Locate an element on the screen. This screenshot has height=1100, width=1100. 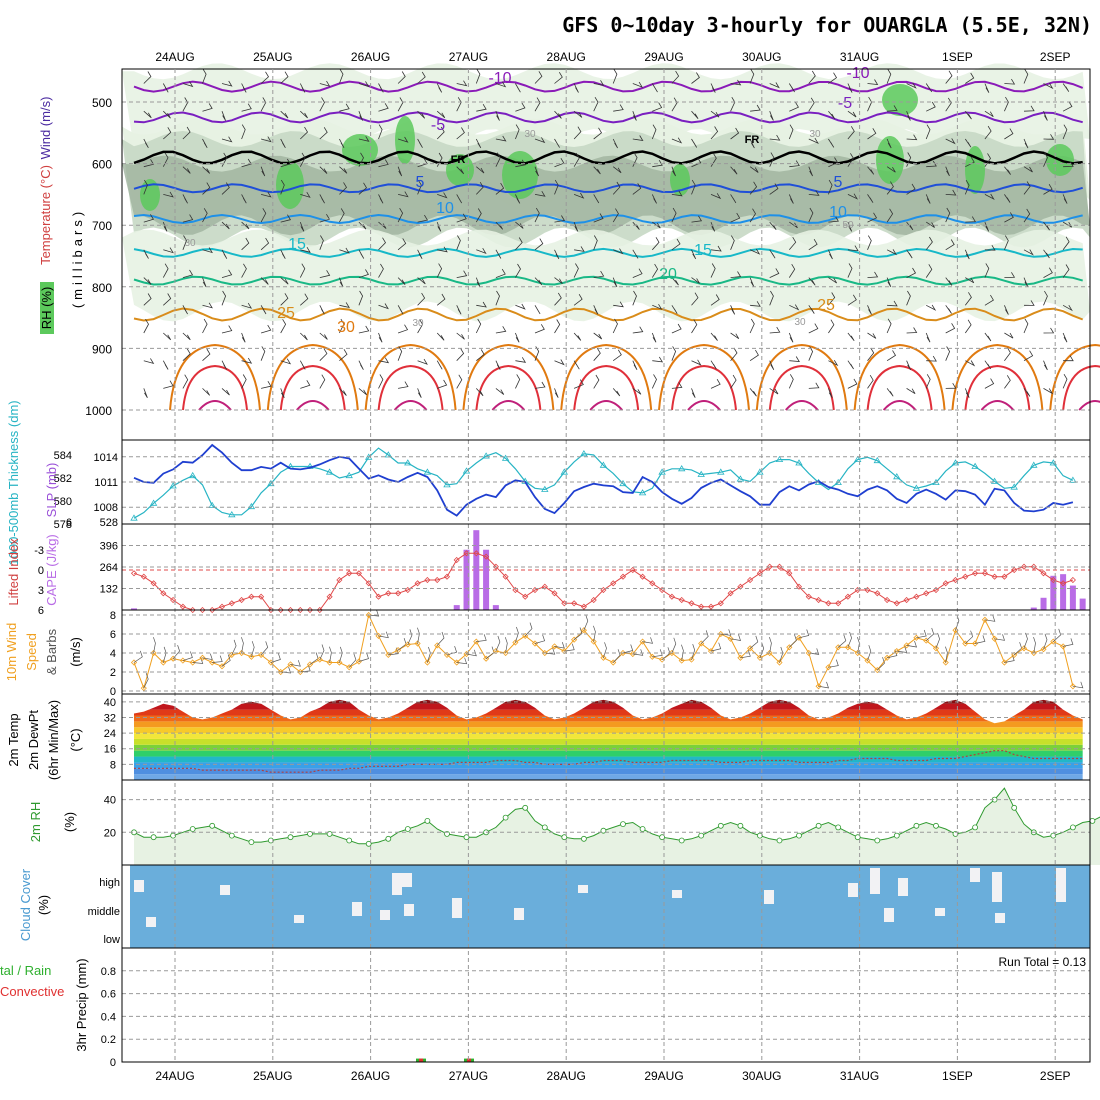
day-tick-top: 28AUG is located at coordinates (566, 57).